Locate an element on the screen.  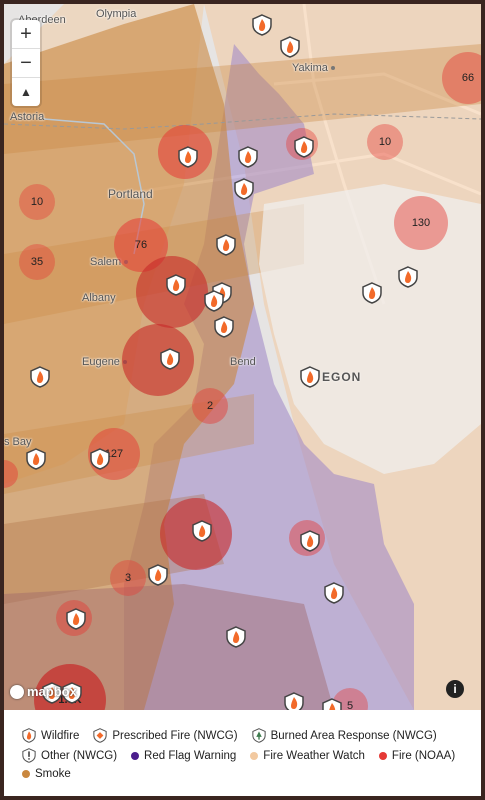
city-olympia: Olympia is located at coordinates (116, 14).